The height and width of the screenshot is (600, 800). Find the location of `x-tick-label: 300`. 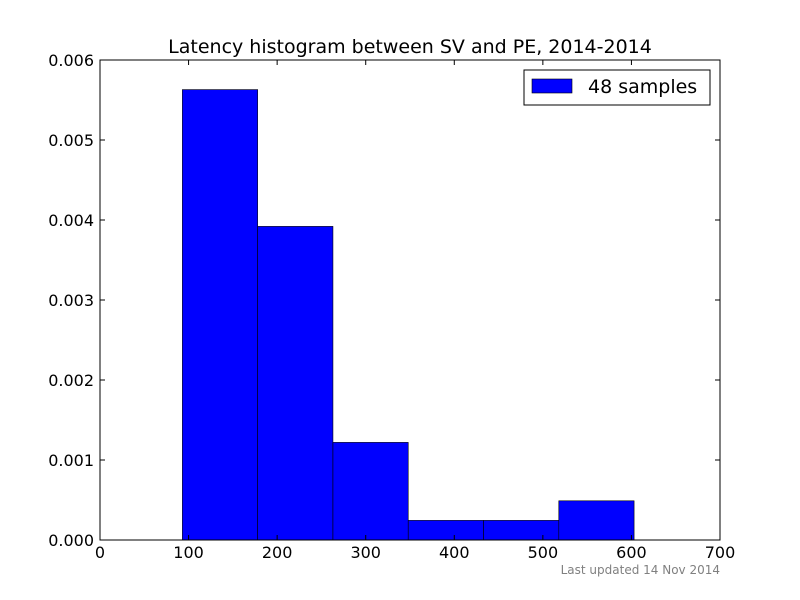

x-tick-label: 300 is located at coordinates (365, 552).